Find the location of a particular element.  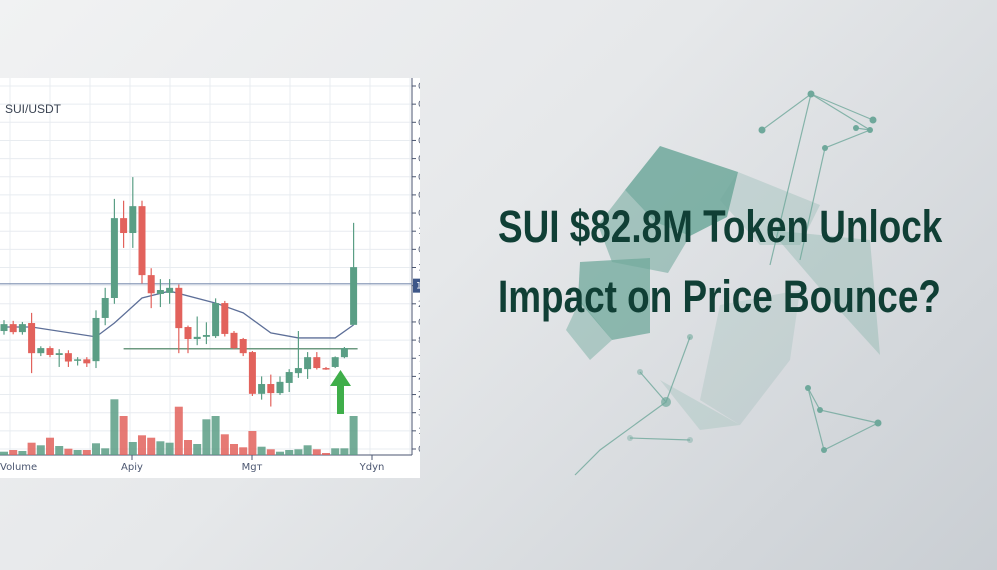

headline-line-1: SUI $82.8M Token Unlock is located at coordinates (720, 226).